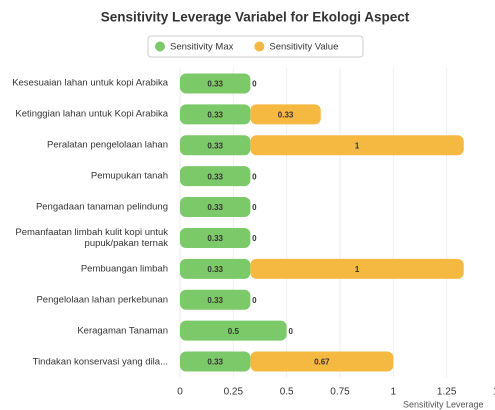 This screenshot has width=495, height=410. What do you see at coordinates (90, 83) in the screenshot?
I see `y-tick-label: Kesesuaian lahan untuk kopi Arabika` at bounding box center [90, 83].